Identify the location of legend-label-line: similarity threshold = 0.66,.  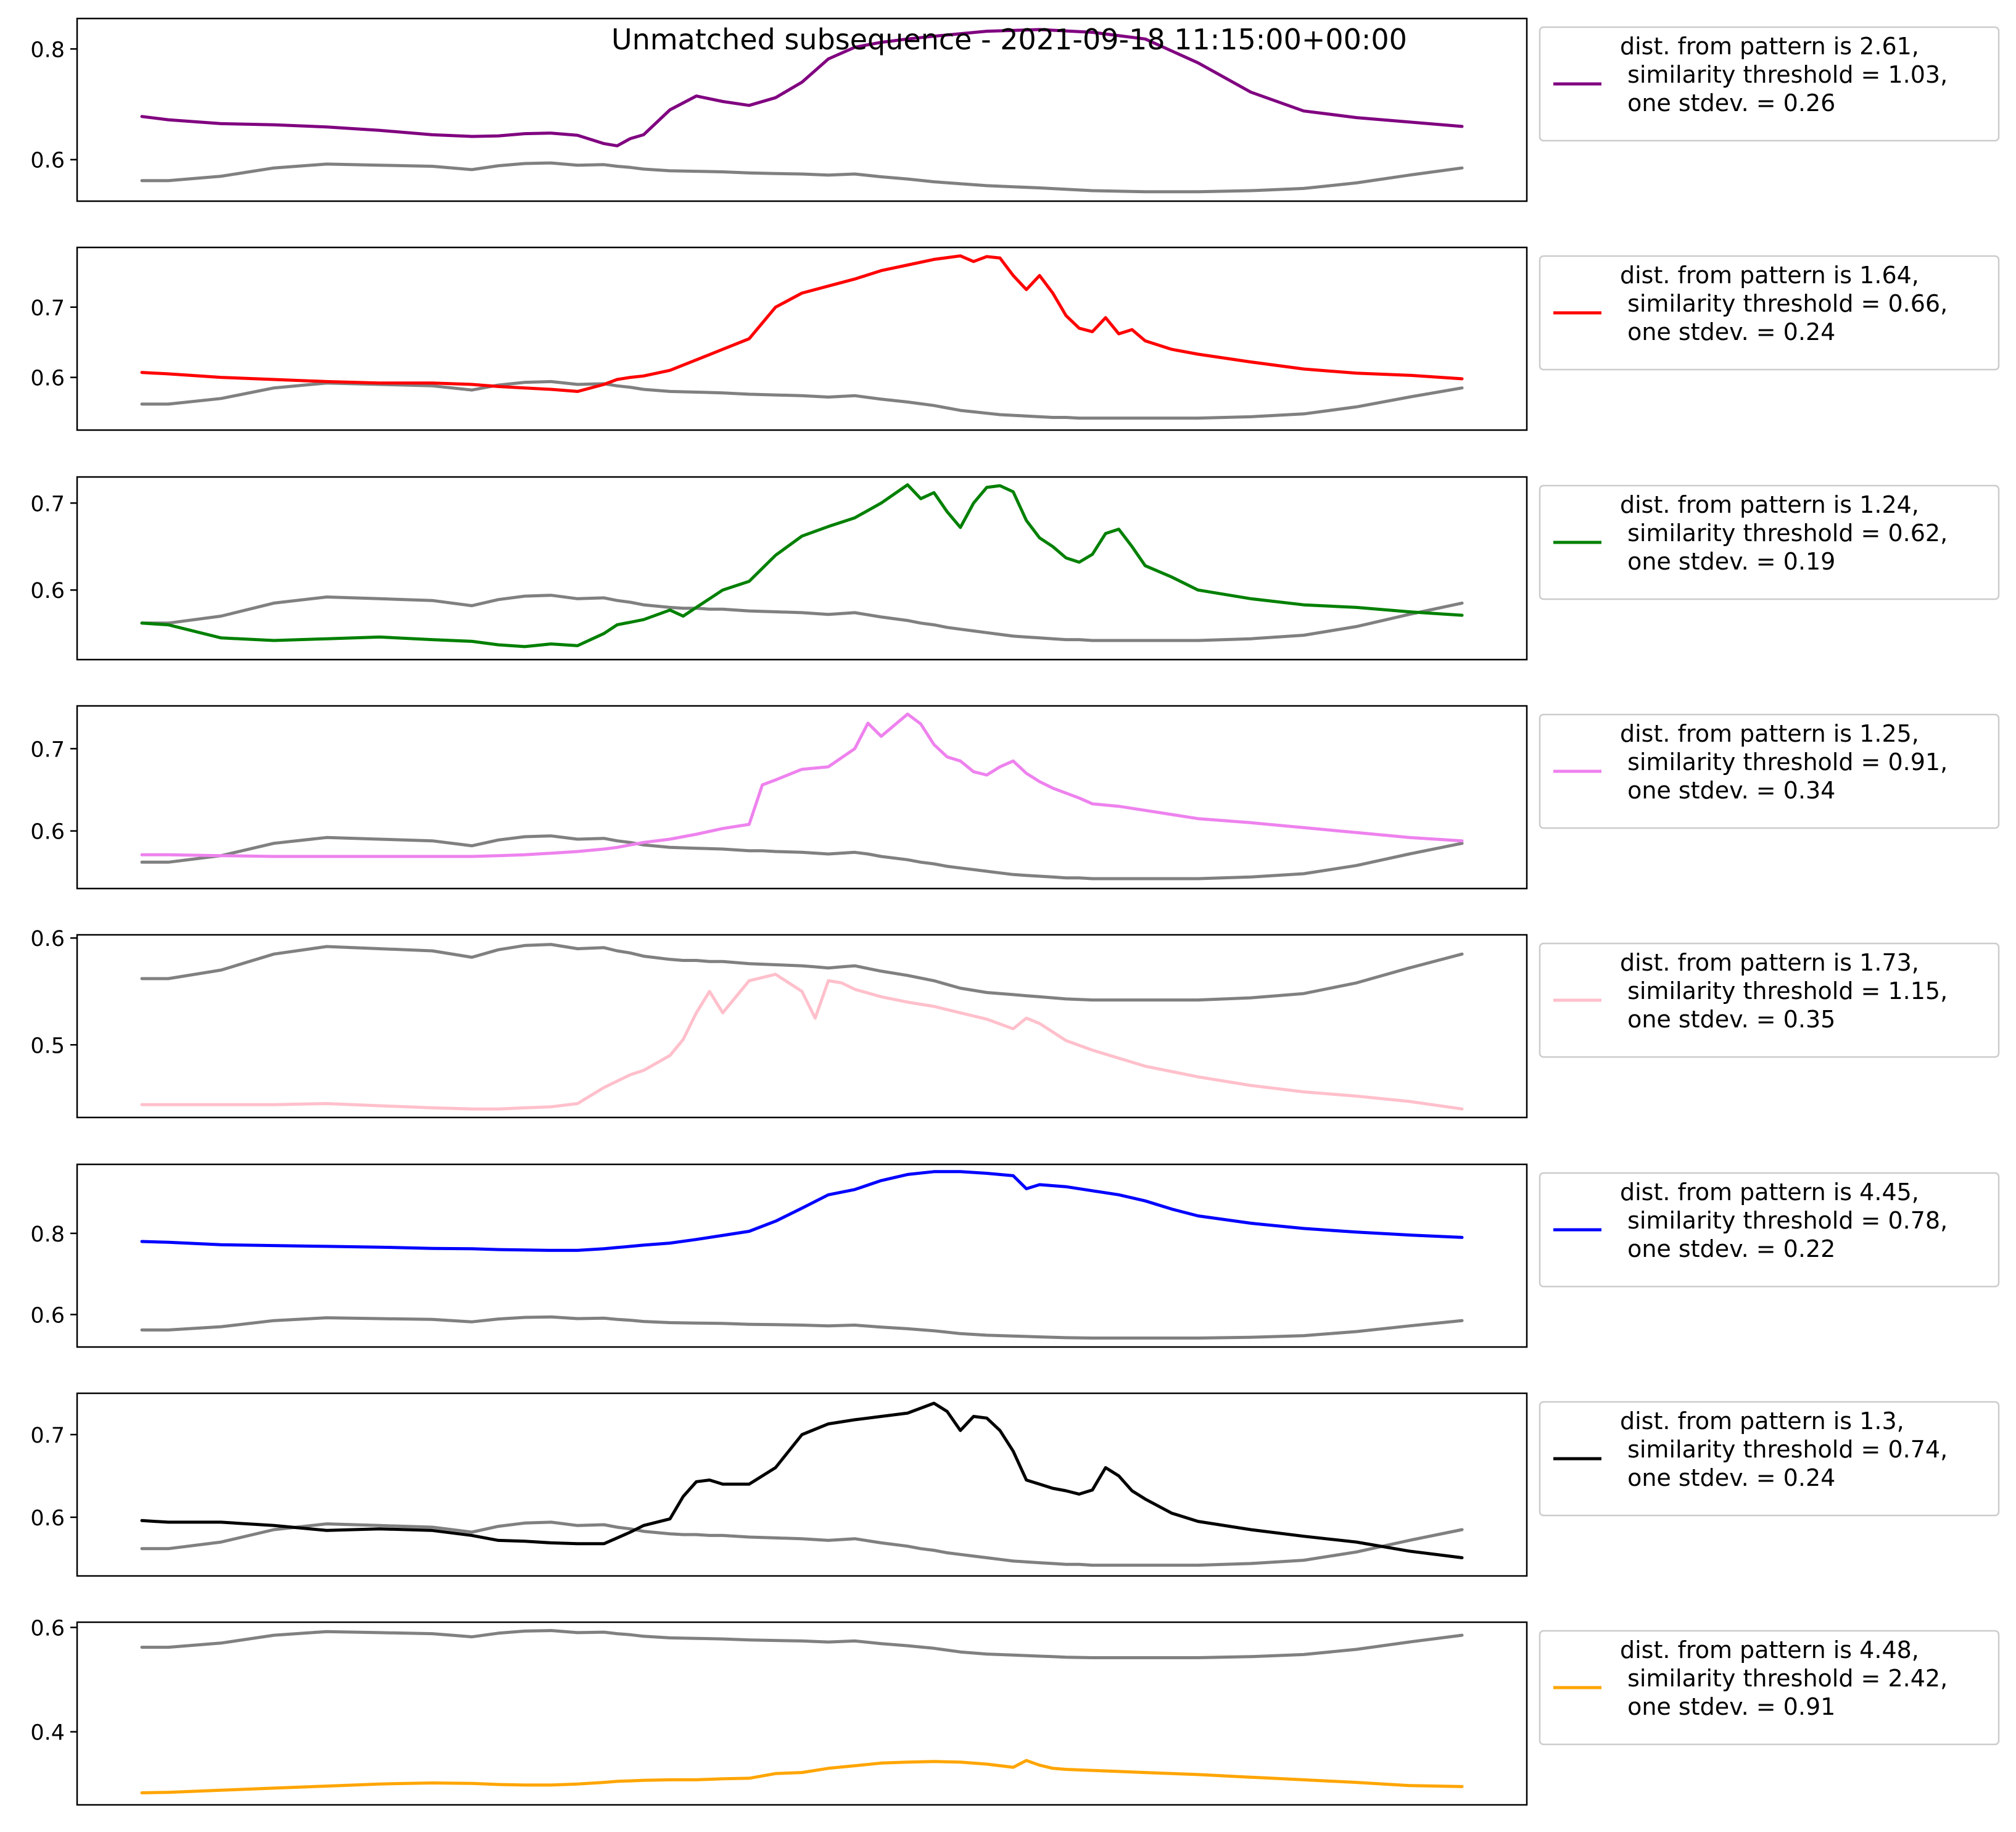
(1784, 303).